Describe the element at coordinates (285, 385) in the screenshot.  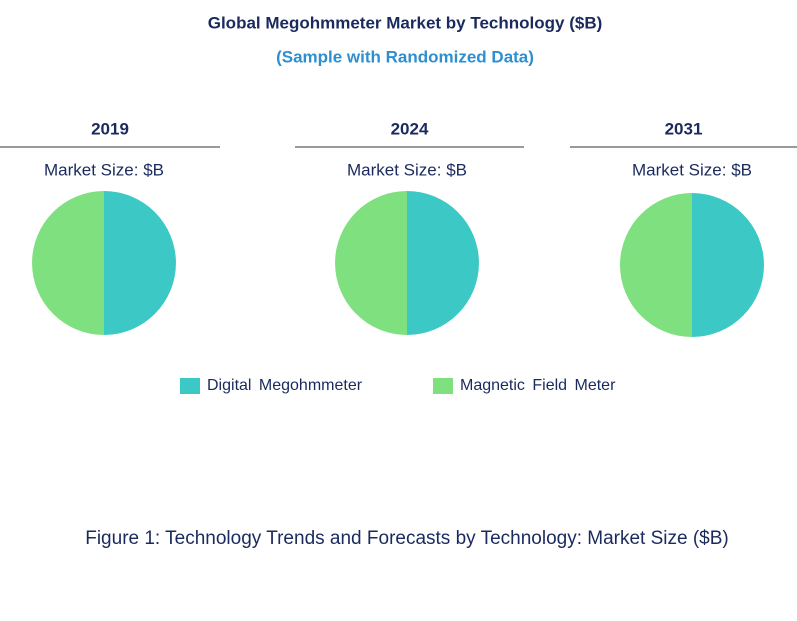
I see `legend-label: Digital Megohmmeter` at that location.